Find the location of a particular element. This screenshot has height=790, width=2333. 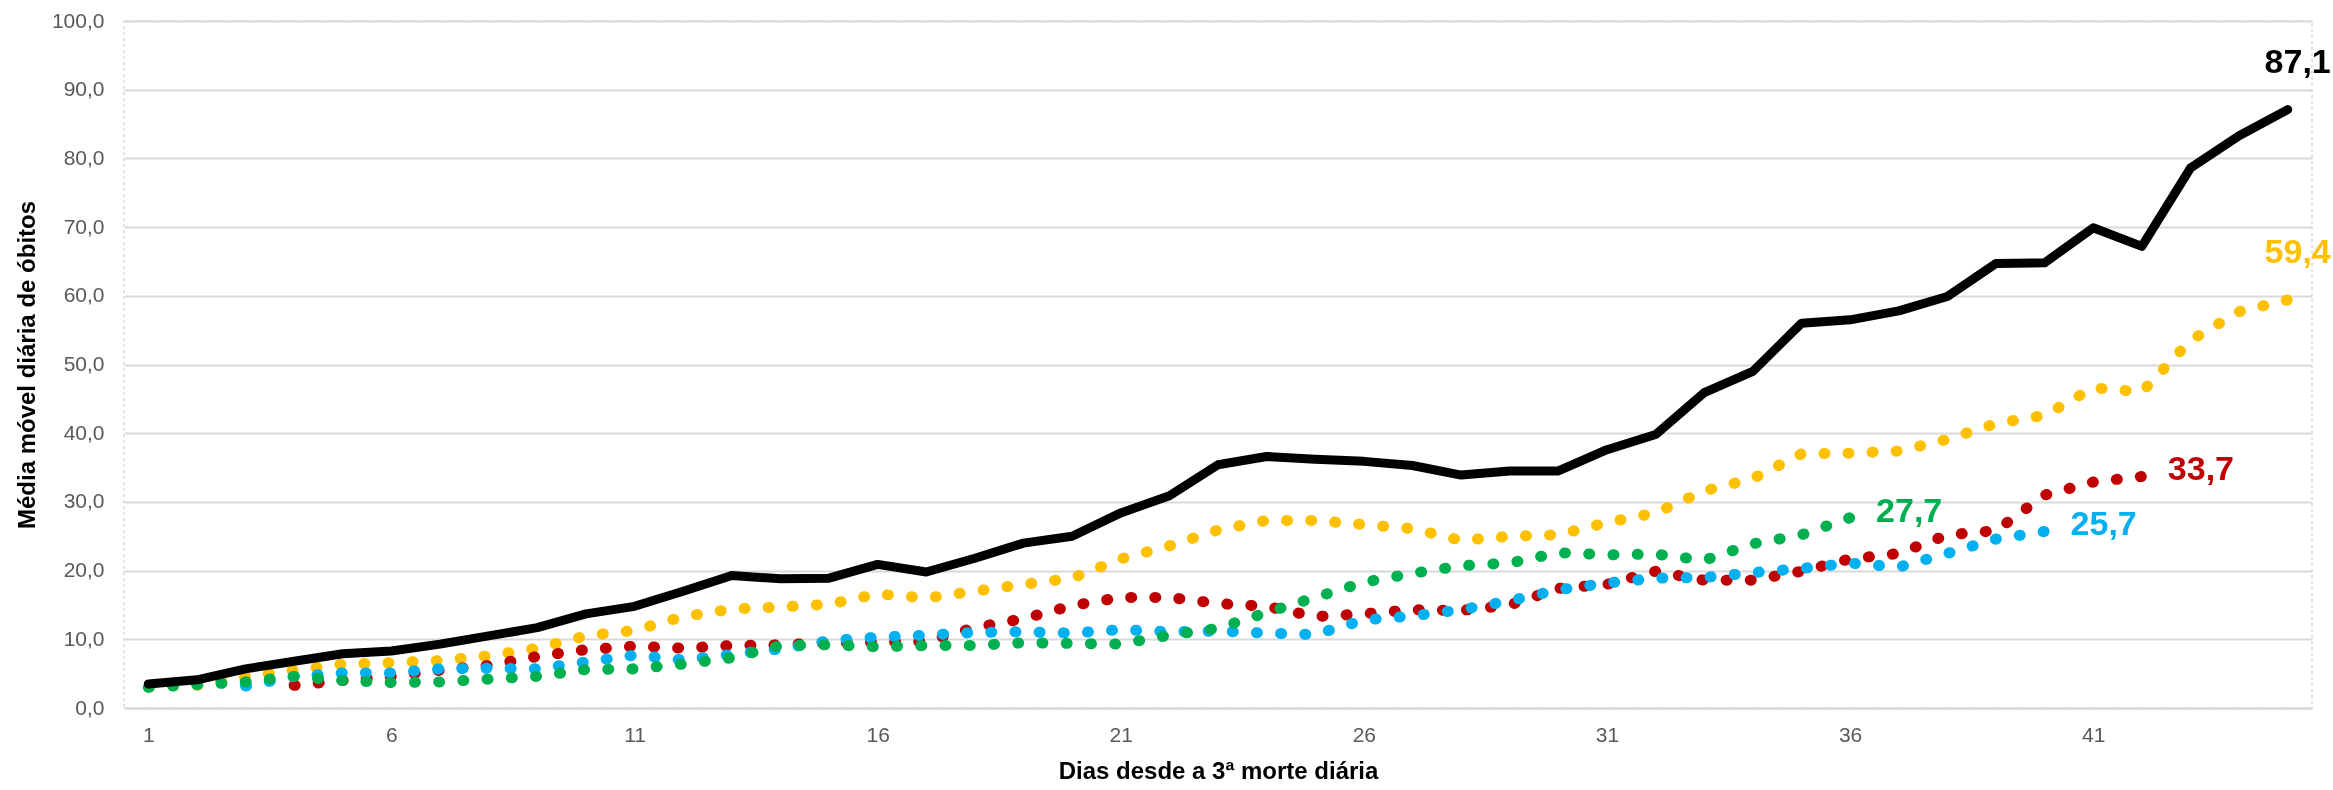

data-label: 25,7 is located at coordinates (2103, 523).